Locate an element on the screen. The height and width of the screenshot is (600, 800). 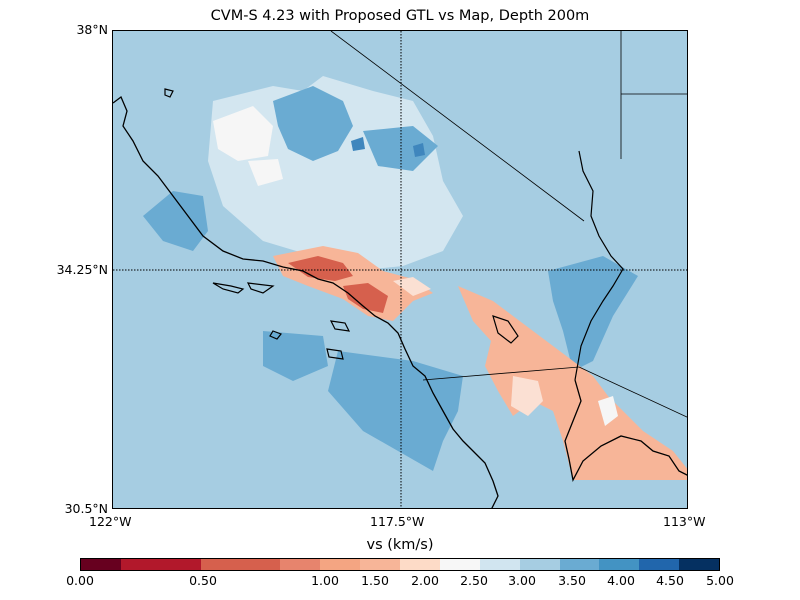
colorbar-tick-label: 3.50 is located at coordinates (572, 580).